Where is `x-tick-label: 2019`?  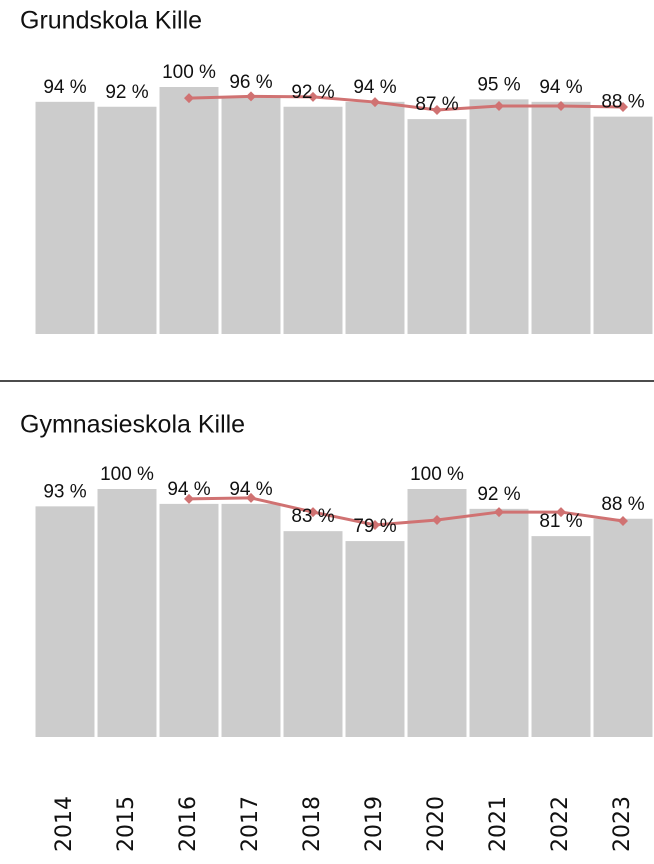 x-tick-label: 2019 is located at coordinates (374, 824).